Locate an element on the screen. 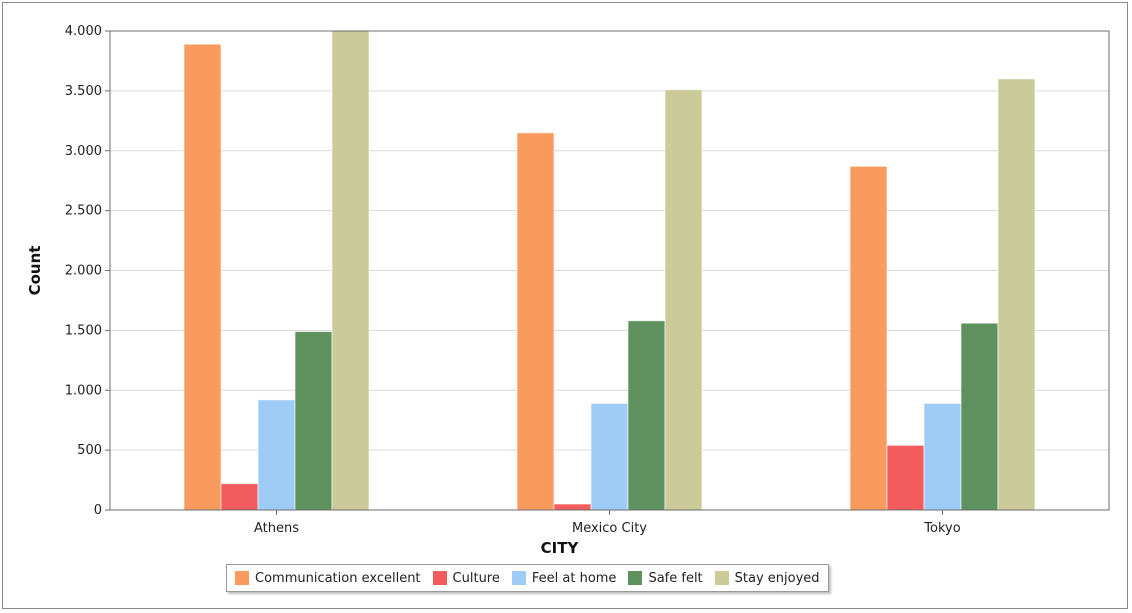 This screenshot has height=613, width=1132. x-axis-ticks: Athens Mexico City Tokyo is located at coordinates (607, 523).